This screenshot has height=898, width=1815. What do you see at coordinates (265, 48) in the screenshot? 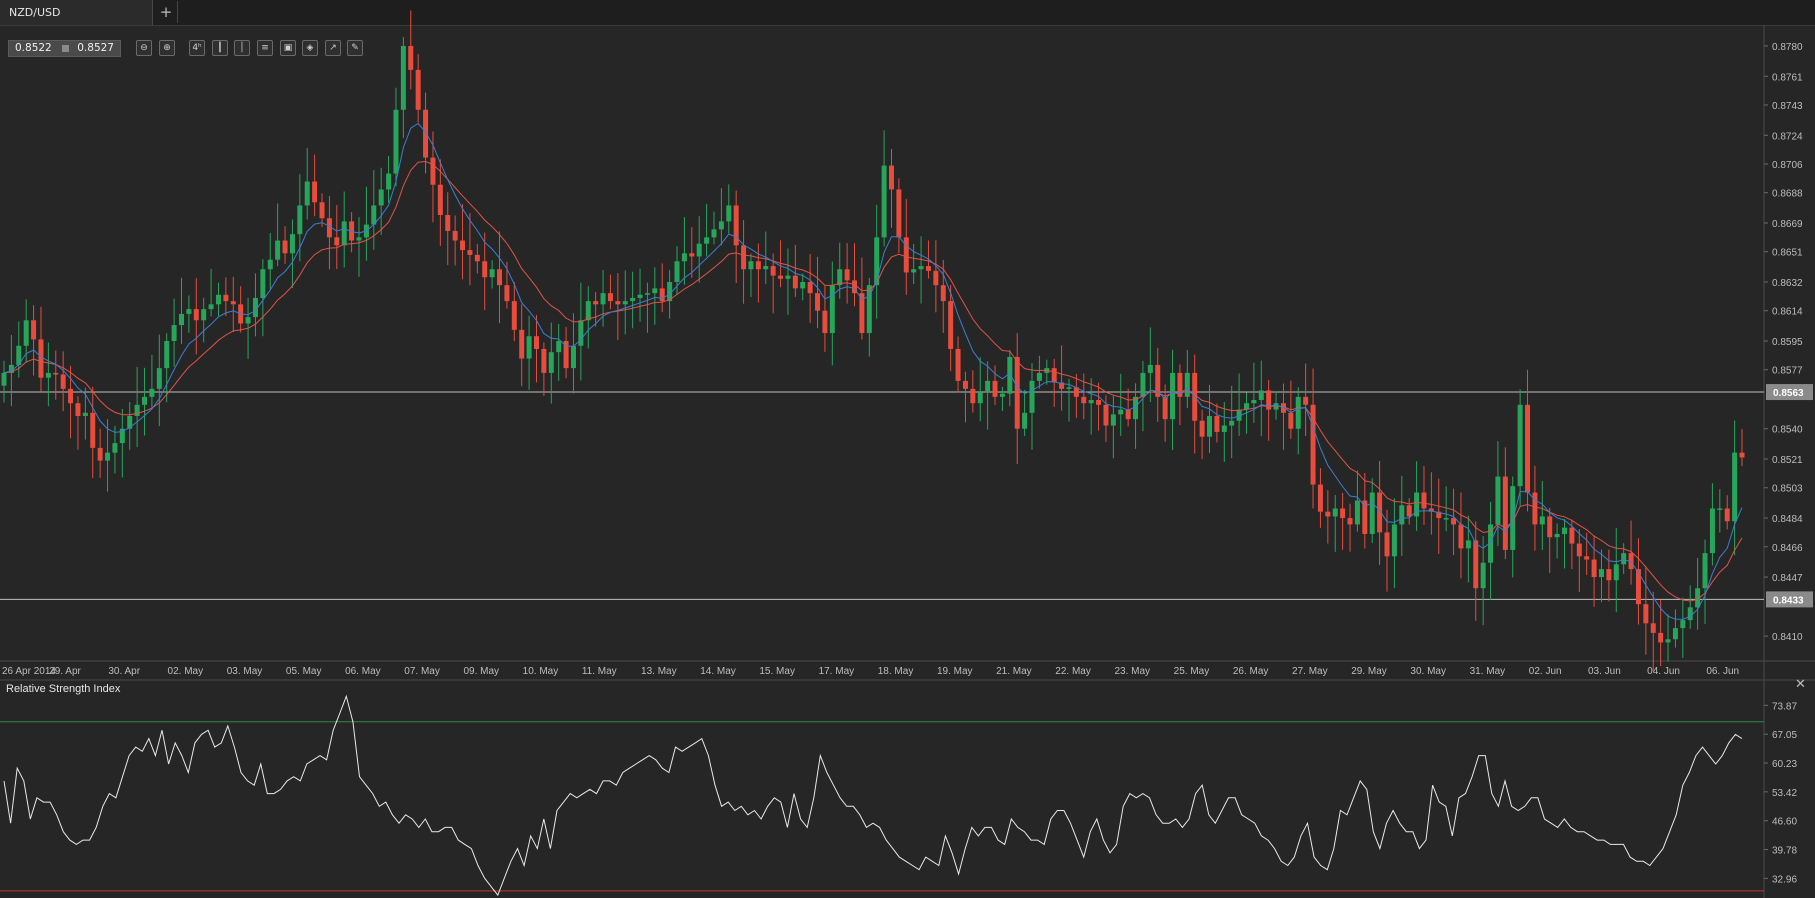
I see `indicators-icon: ≡` at bounding box center [265, 48].